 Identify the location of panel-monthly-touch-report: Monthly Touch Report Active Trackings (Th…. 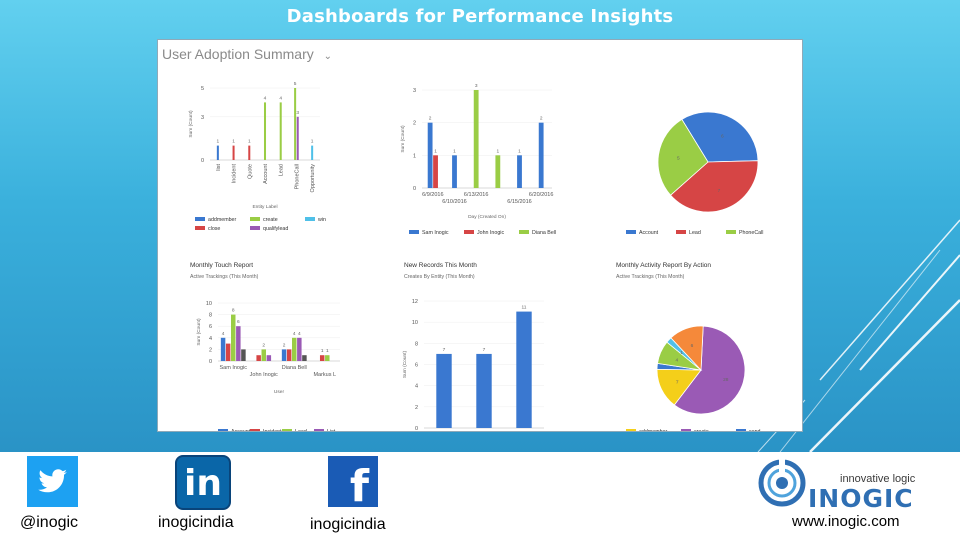
(265, 347).